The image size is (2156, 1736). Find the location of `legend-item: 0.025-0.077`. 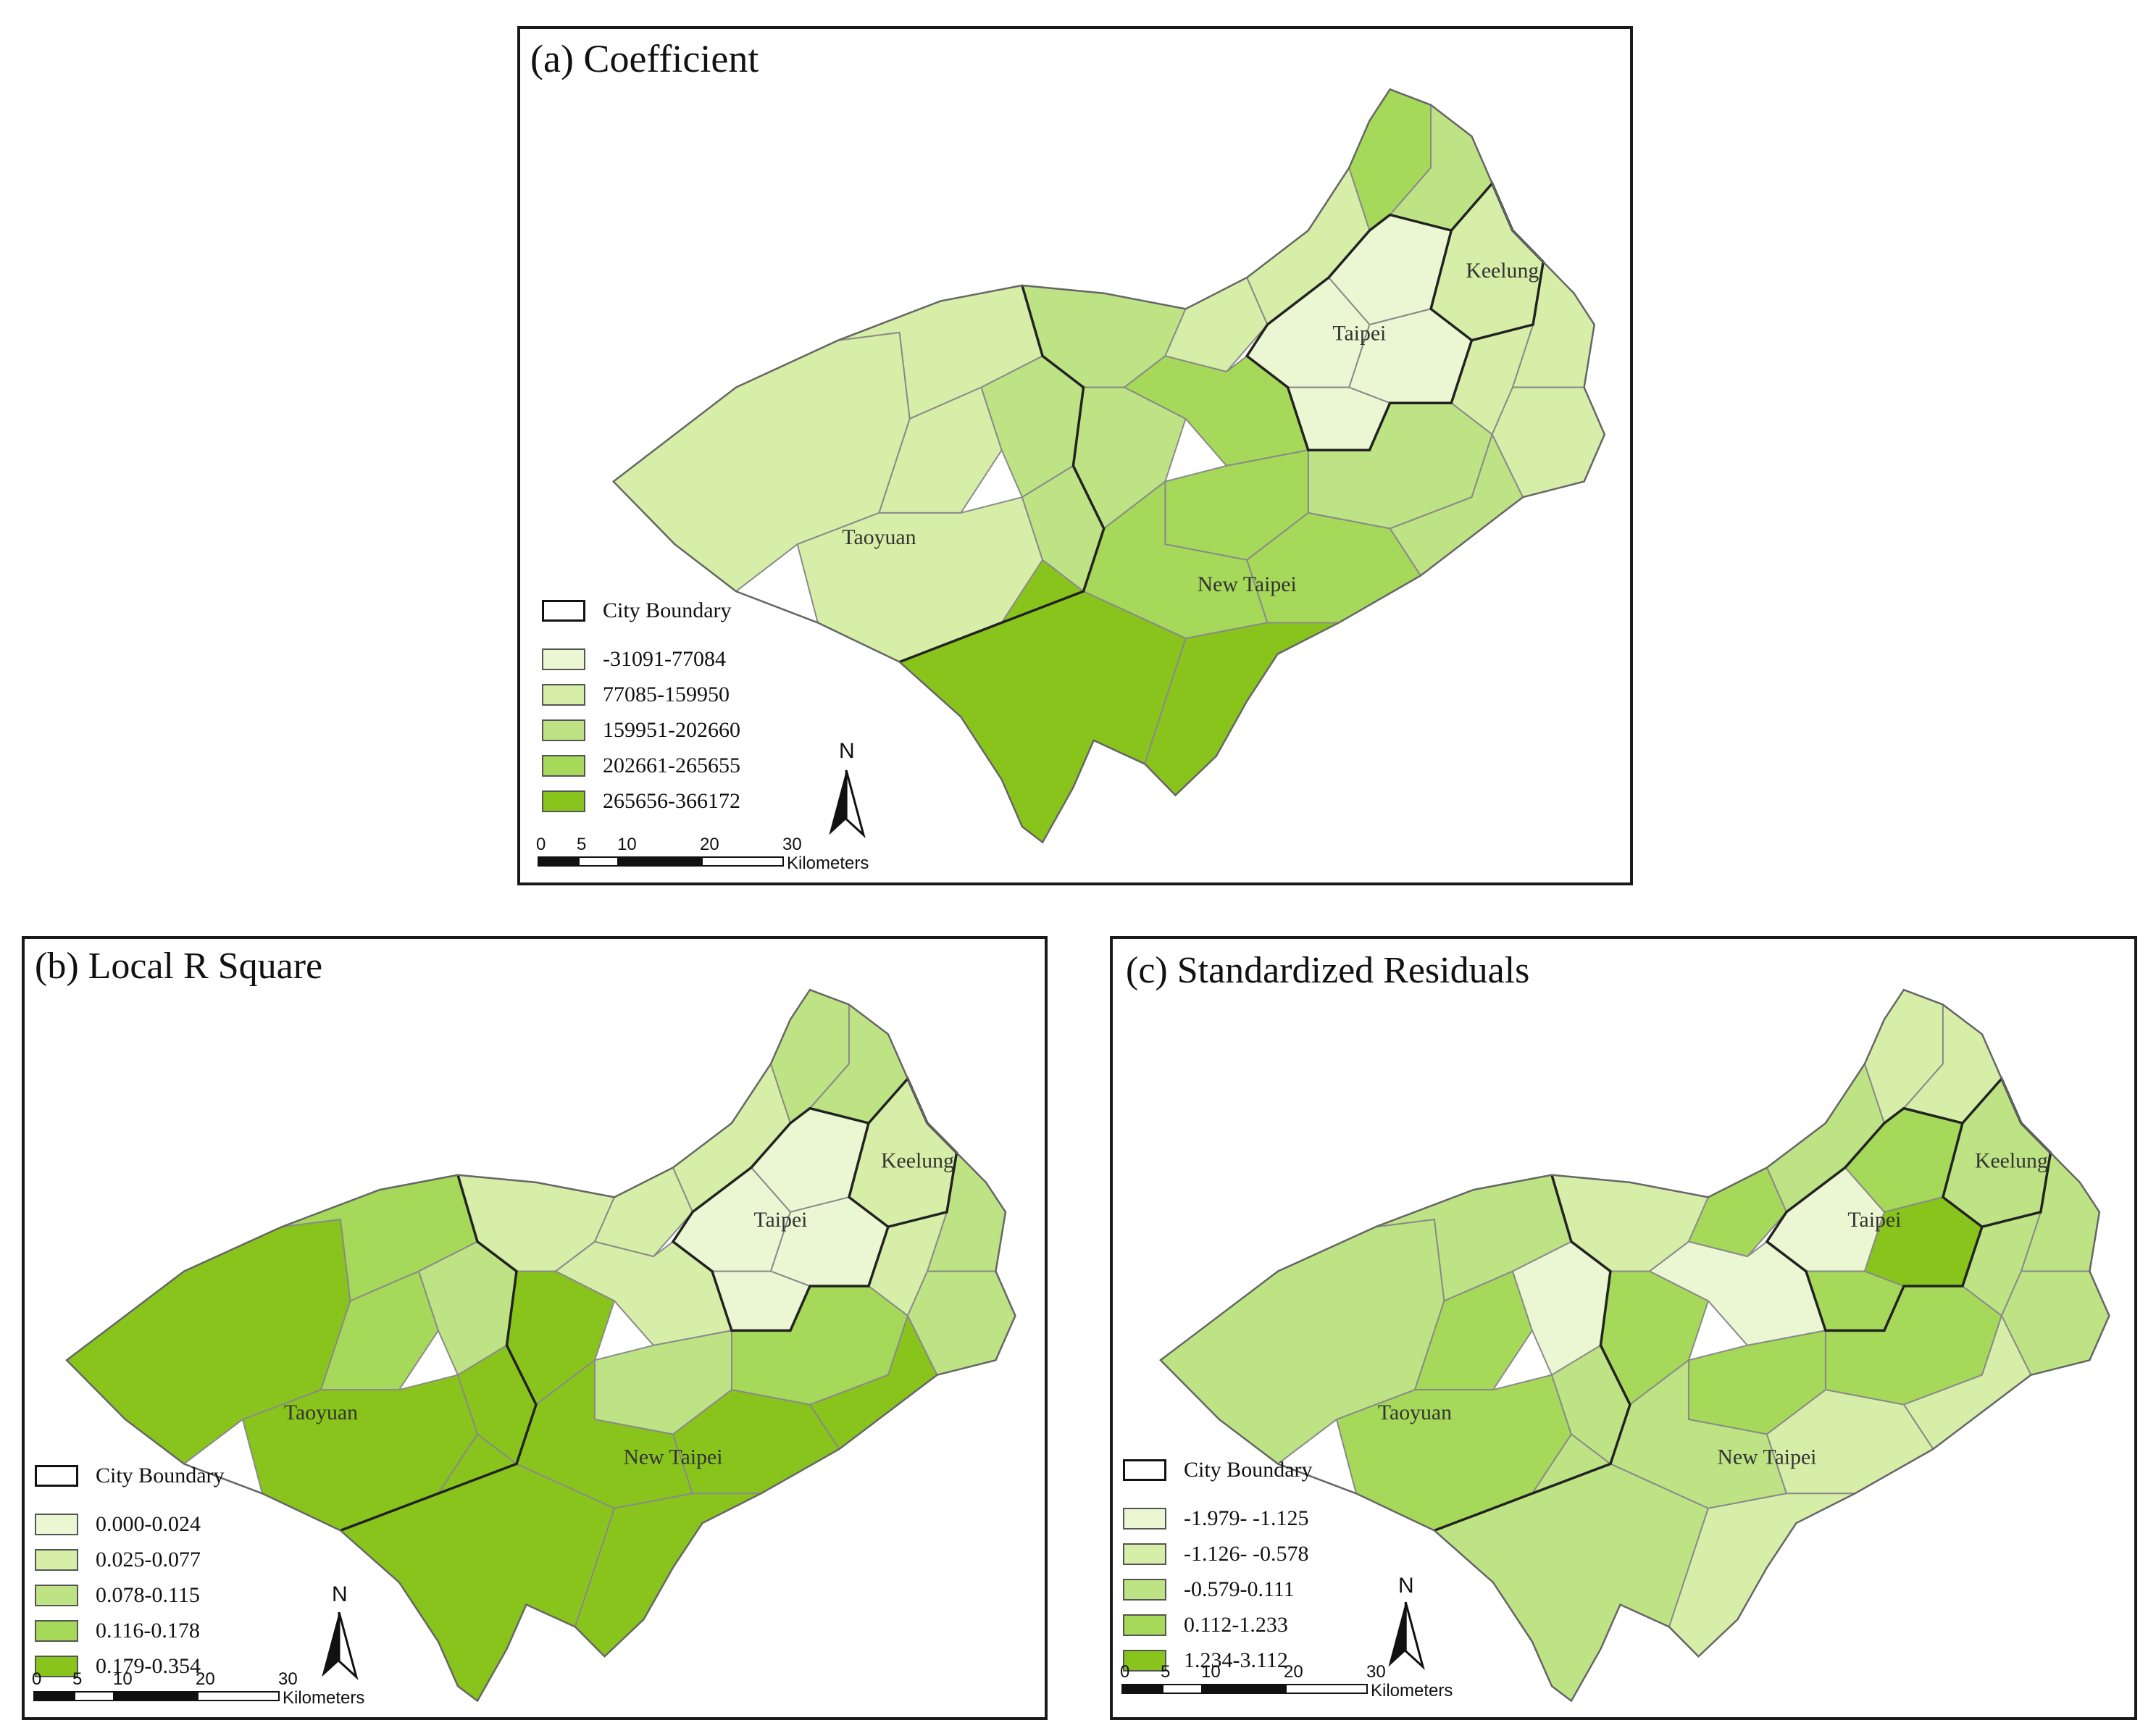

legend-item: 0.025-0.077 is located at coordinates (130, 1559).